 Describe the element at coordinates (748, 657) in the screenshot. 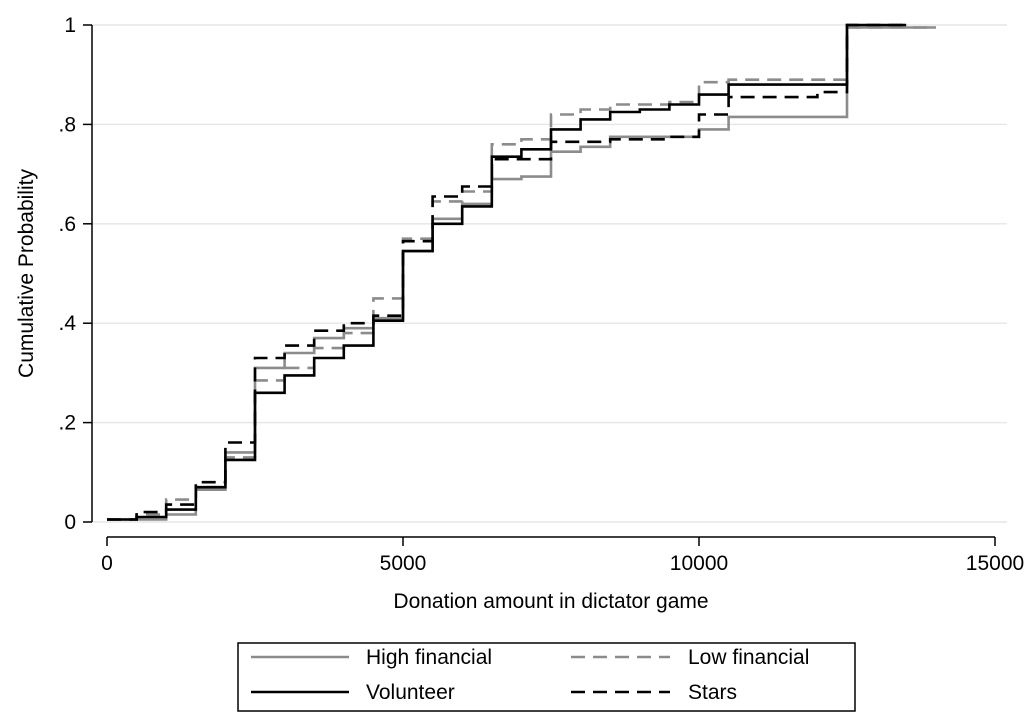

I see `legend-label: Low financial` at that location.